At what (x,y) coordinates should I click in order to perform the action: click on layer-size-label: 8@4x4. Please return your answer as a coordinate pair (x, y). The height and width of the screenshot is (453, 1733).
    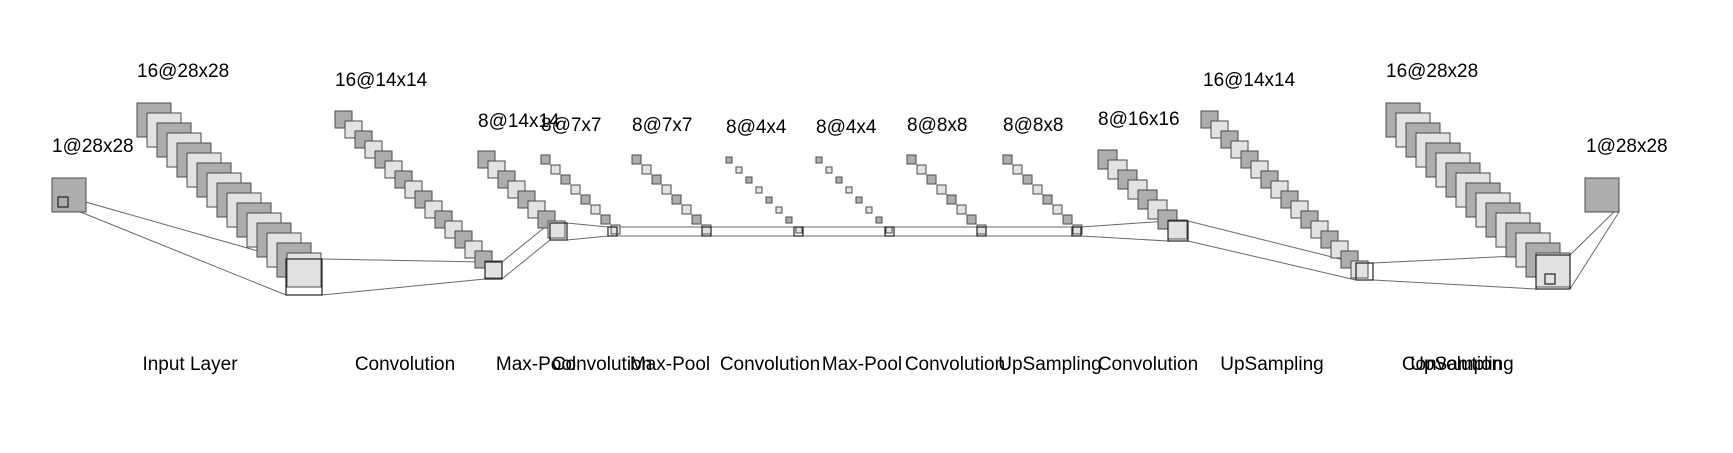
    Looking at the image, I should click on (756, 127).